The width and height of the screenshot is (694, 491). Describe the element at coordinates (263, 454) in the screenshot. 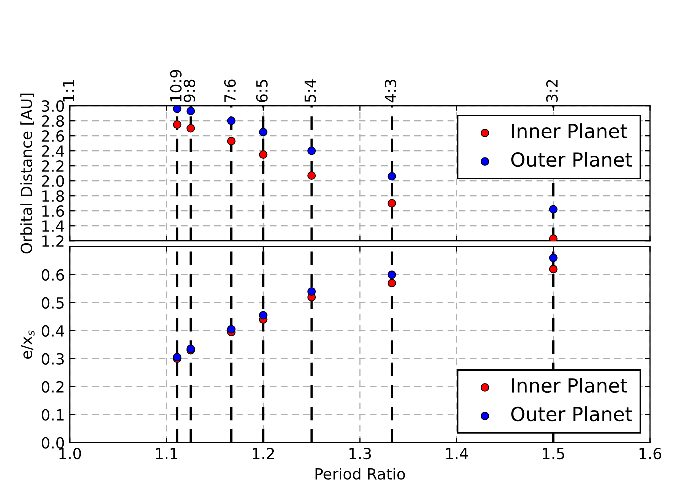

I see `x-tick-label: 1.2` at that location.